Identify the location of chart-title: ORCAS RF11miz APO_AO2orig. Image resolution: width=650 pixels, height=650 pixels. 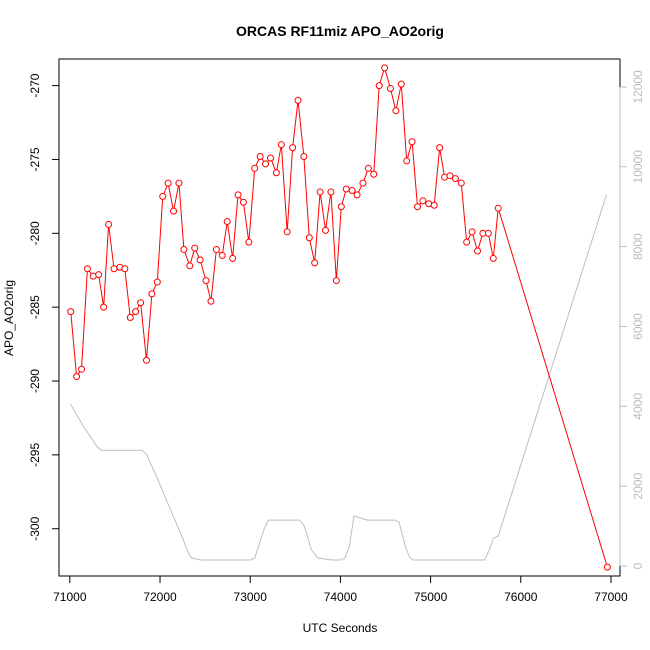
(340, 31).